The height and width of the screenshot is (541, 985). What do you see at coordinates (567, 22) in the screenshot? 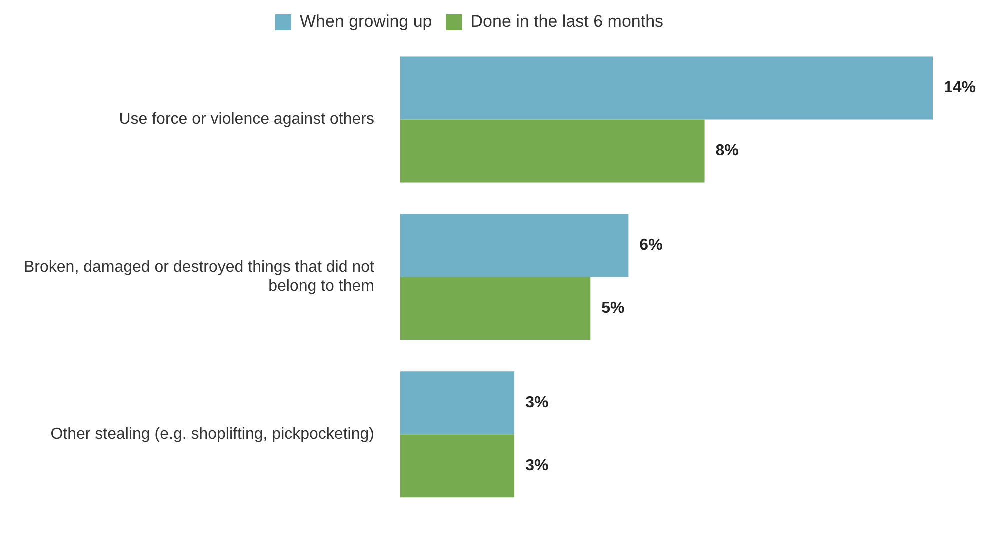
I see `legend-label: Done in the last 6 months` at bounding box center [567, 22].